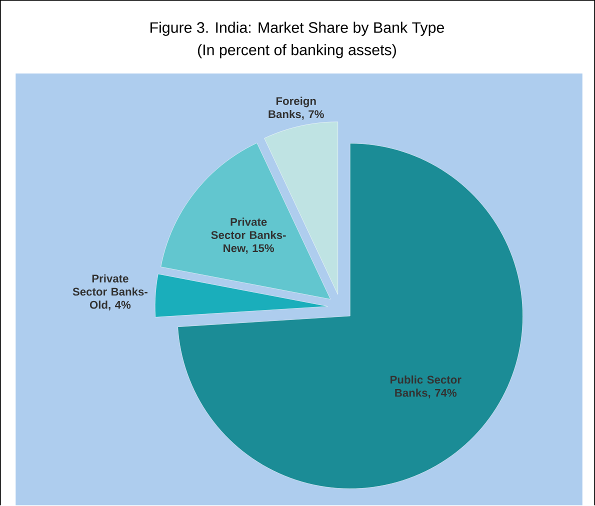  I want to click on chart-title: Figure 3. India: Market Share by Bank Type, so click(297, 29).